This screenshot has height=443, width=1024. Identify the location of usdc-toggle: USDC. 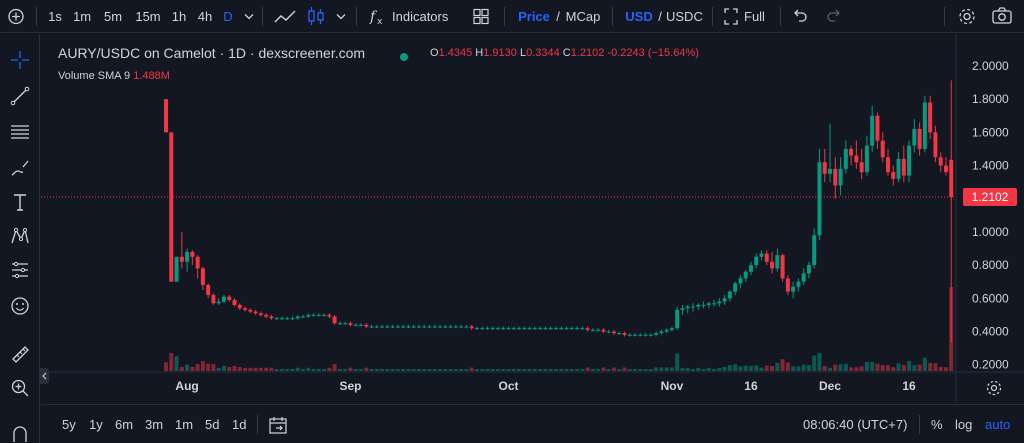
(684, 16).